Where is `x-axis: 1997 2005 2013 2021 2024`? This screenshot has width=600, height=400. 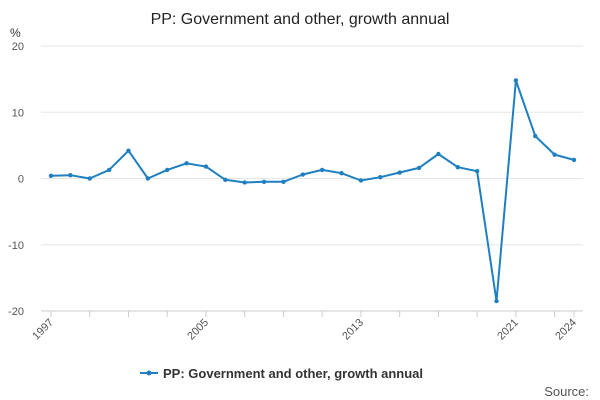
x-axis: 1997 2005 2013 2021 2024 is located at coordinates (306, 326).